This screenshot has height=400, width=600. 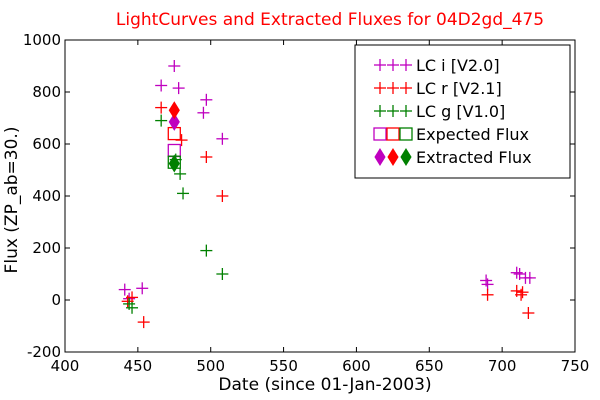 What do you see at coordinates (474, 157) in the screenshot?
I see `legend-label: Extracted Flux` at bounding box center [474, 157].